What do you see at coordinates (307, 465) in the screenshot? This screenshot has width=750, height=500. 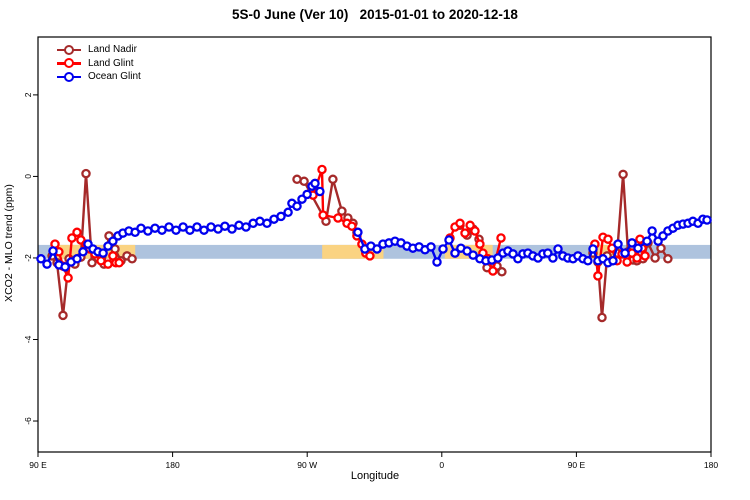 I see `x-tick-label: 90 W` at bounding box center [307, 465].